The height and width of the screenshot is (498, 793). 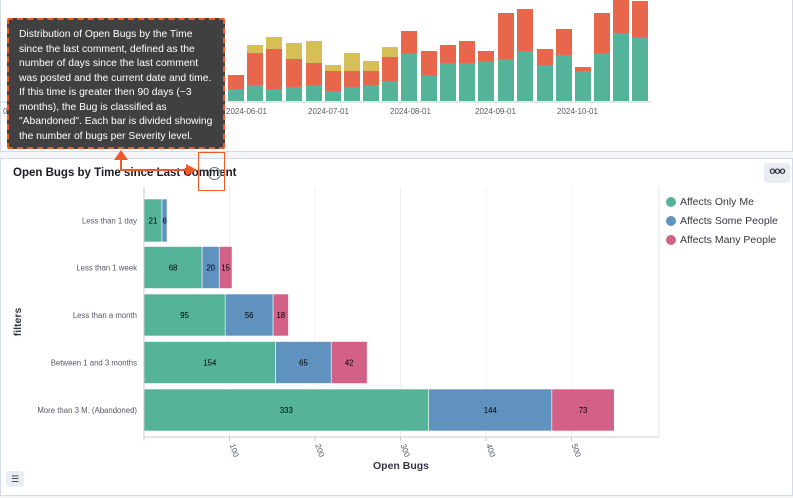 I want to click on y-axis-title: filters, so click(x=18, y=322).